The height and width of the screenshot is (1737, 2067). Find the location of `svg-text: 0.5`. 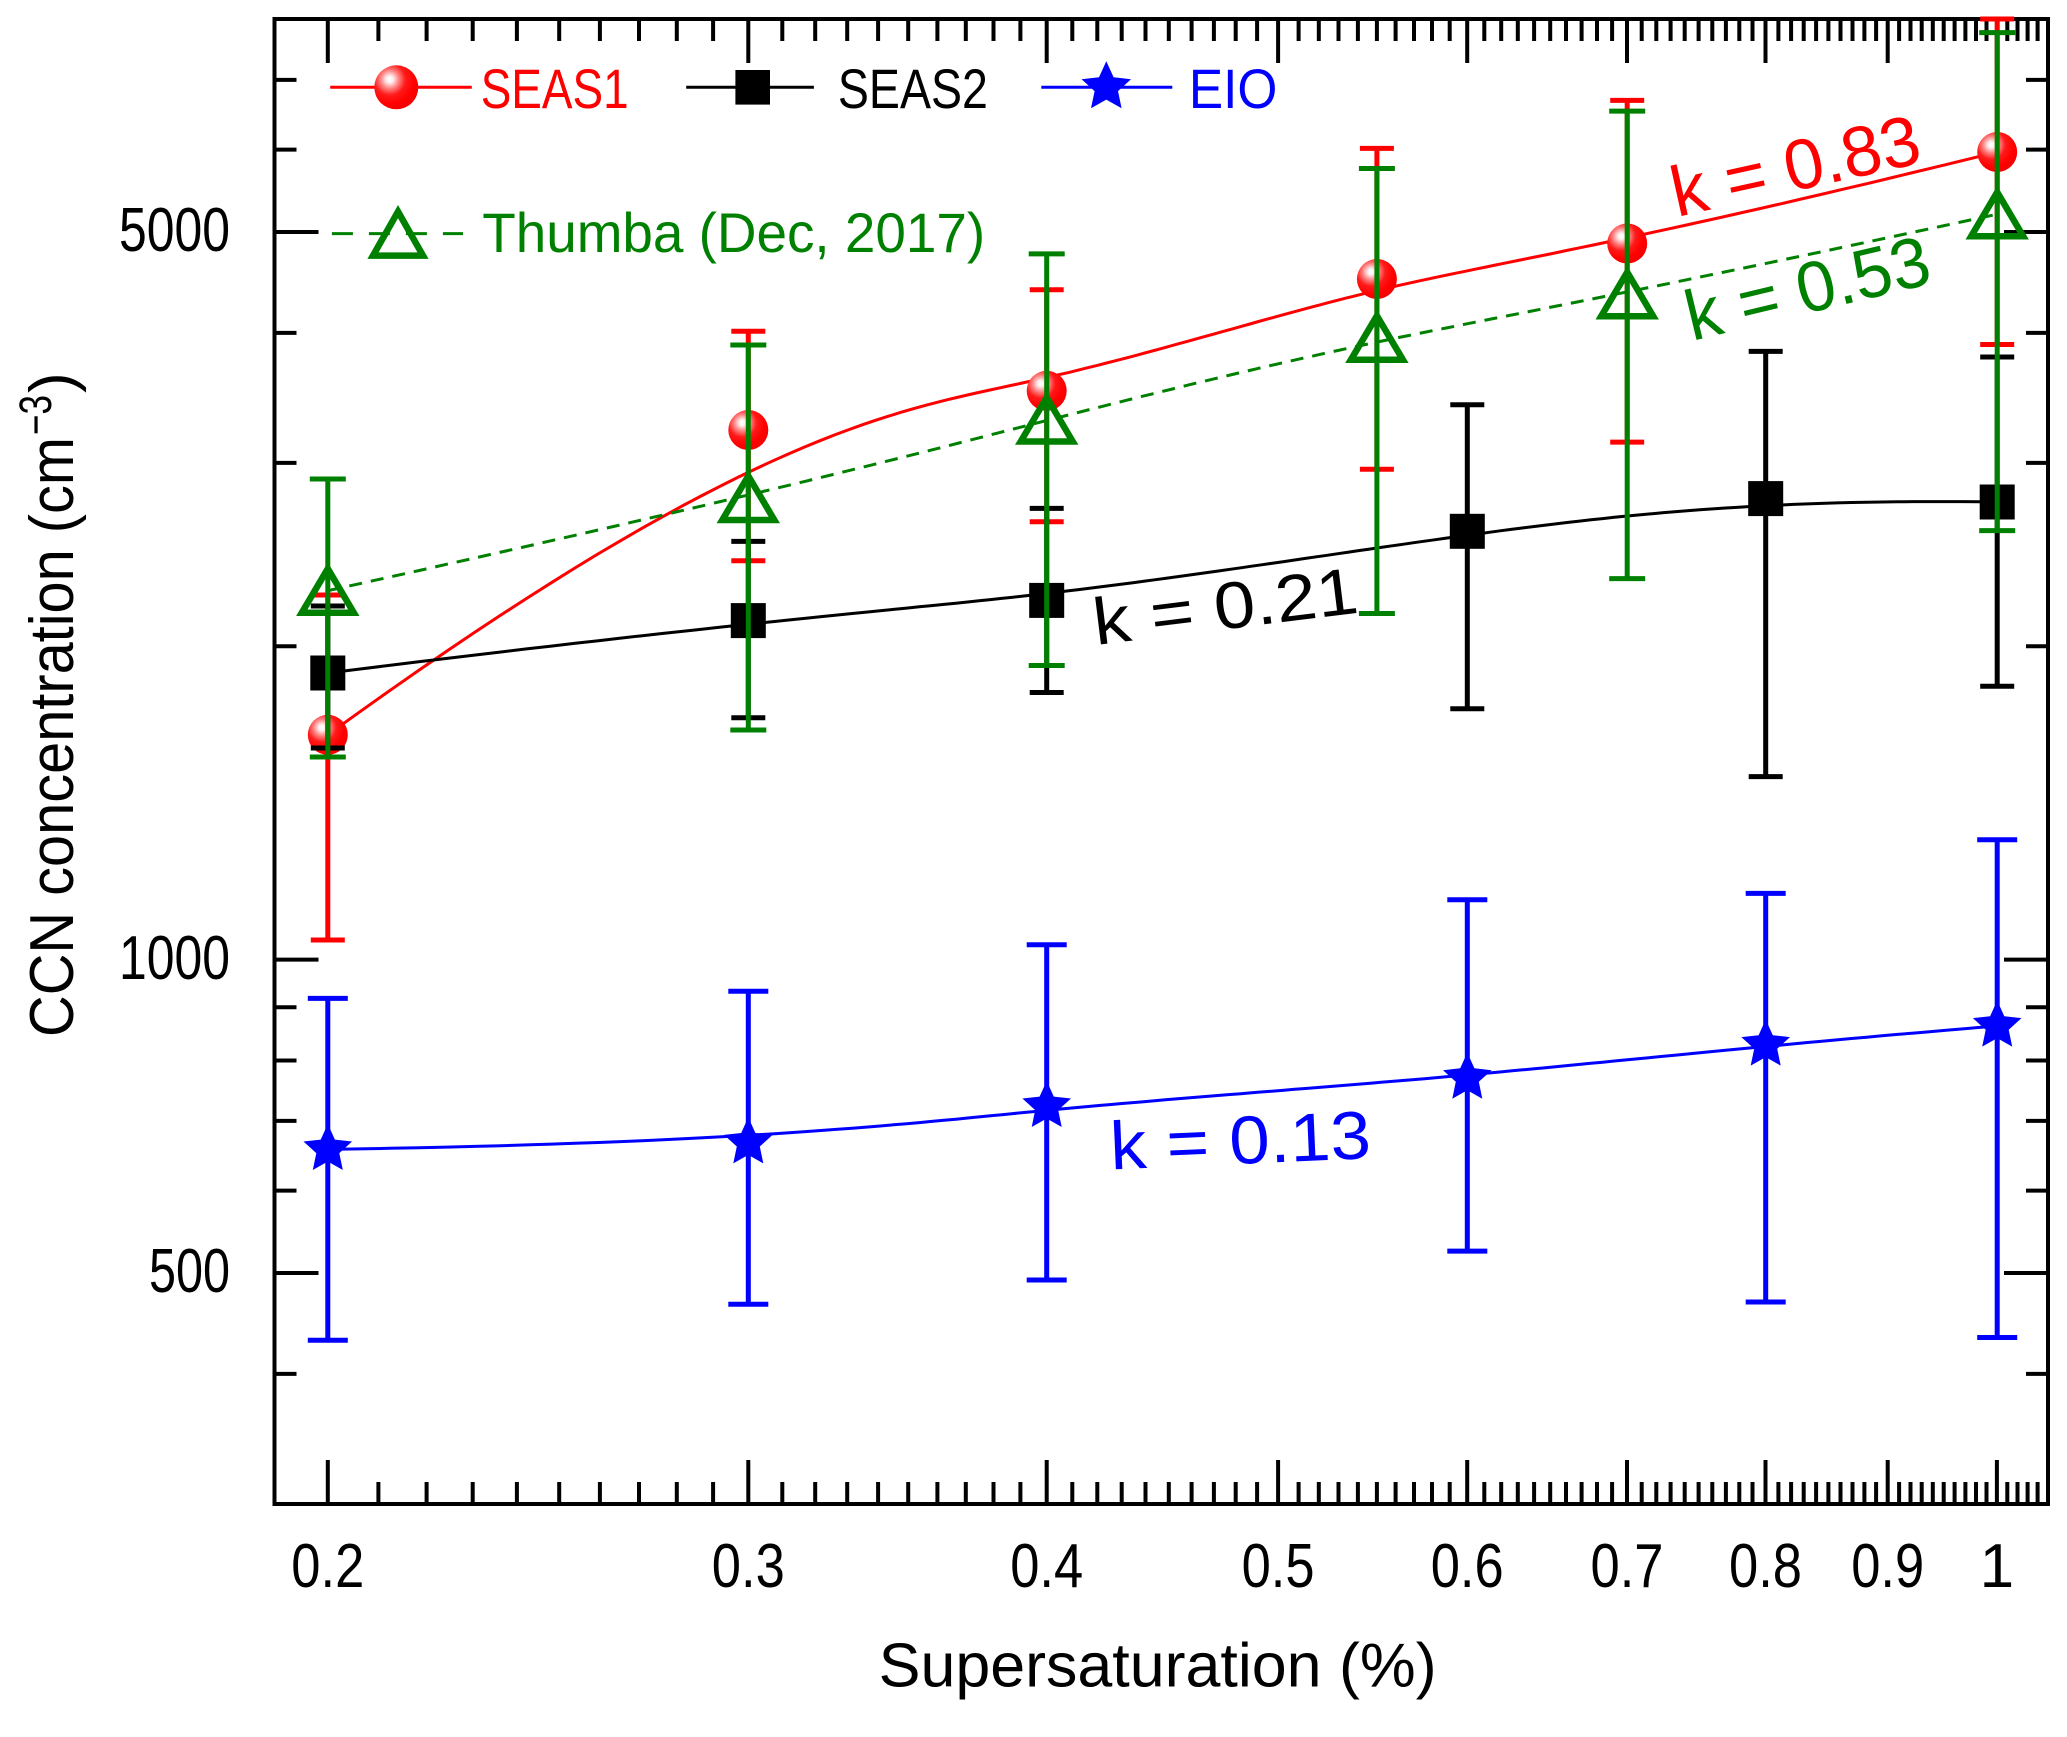

svg-text: 0.5 is located at coordinates (1278, 1566).